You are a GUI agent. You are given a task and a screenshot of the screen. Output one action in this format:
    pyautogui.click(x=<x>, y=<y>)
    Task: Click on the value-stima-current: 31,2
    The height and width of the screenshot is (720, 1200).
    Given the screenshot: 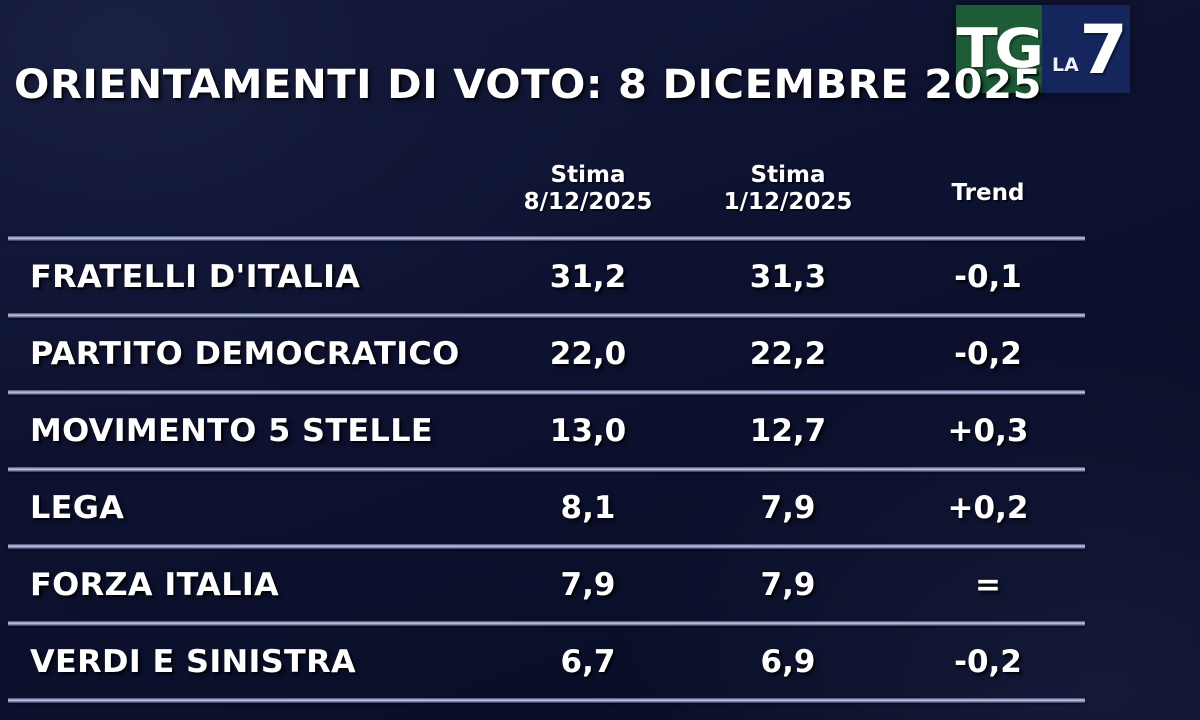 What is the action you would take?
    pyautogui.click(x=588, y=277)
    